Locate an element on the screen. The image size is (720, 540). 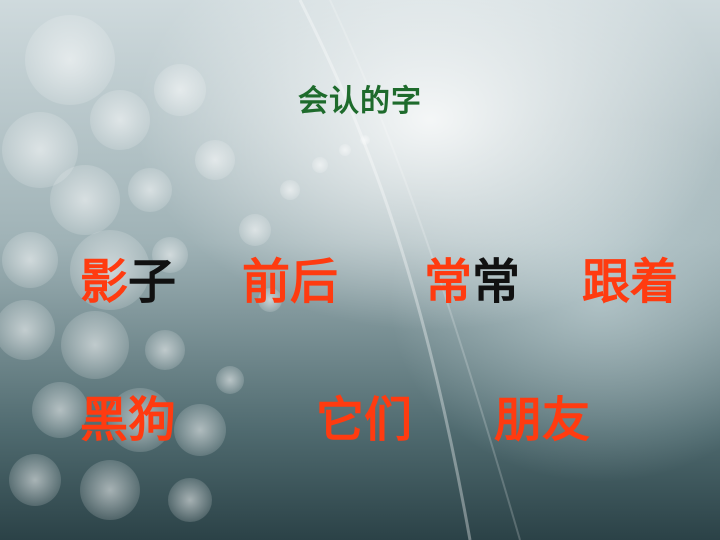
char-hou: 后 is located at coordinates (314, 282).